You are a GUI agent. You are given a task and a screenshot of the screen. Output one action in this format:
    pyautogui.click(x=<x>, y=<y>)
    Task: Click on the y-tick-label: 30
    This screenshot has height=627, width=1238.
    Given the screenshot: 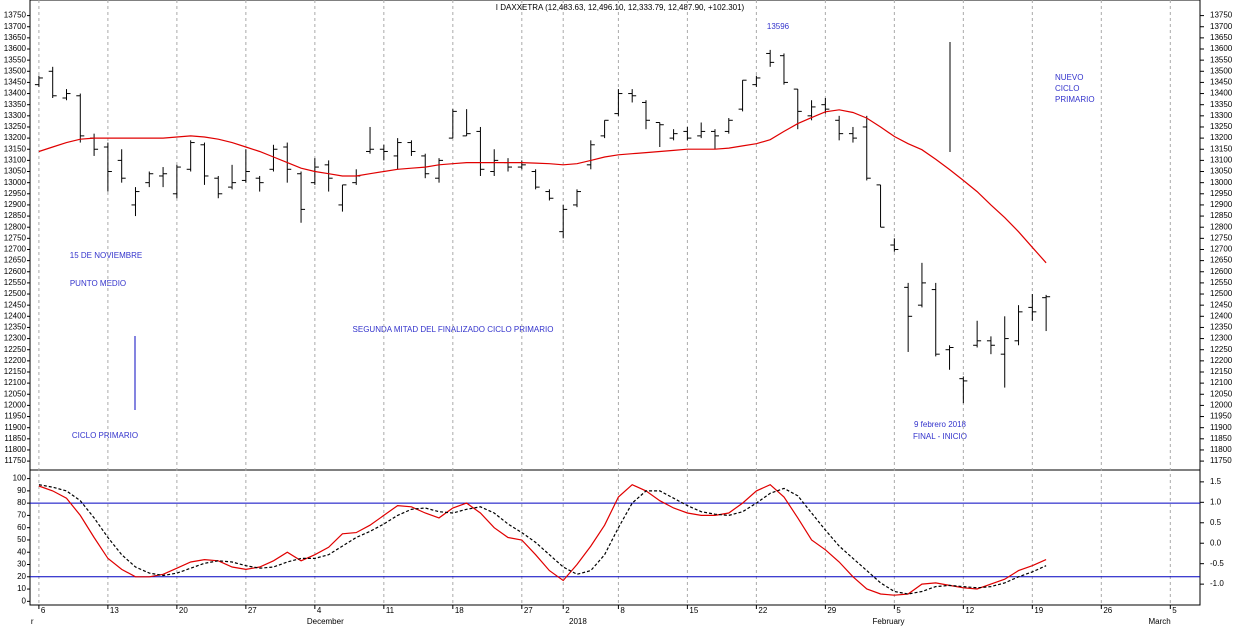 What is the action you would take?
    pyautogui.click(x=21, y=564)
    